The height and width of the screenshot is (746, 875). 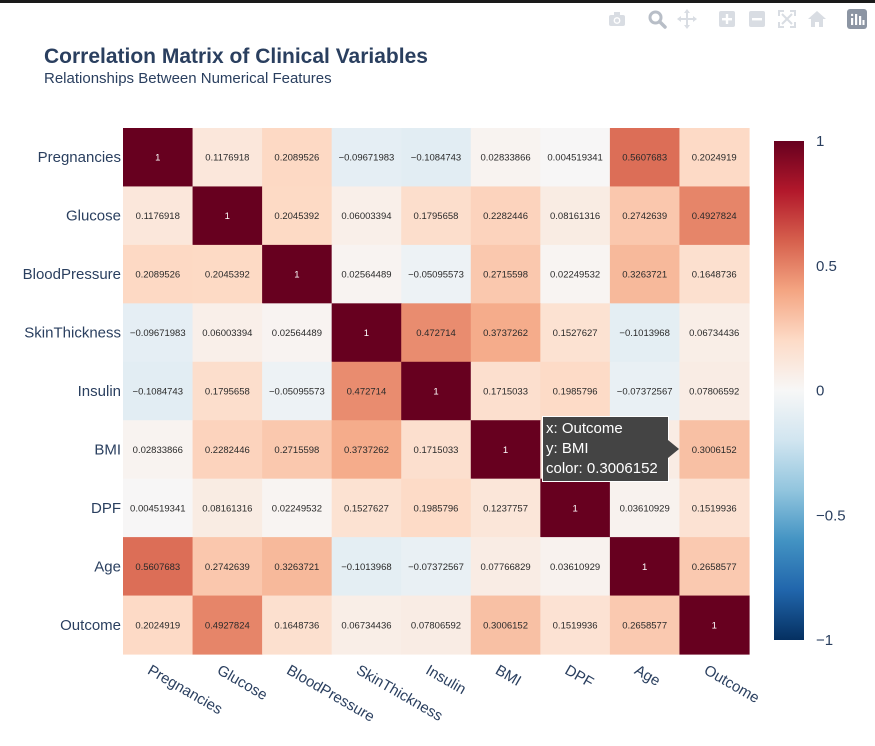 I want to click on autoscale-icon, so click(x=787, y=19).